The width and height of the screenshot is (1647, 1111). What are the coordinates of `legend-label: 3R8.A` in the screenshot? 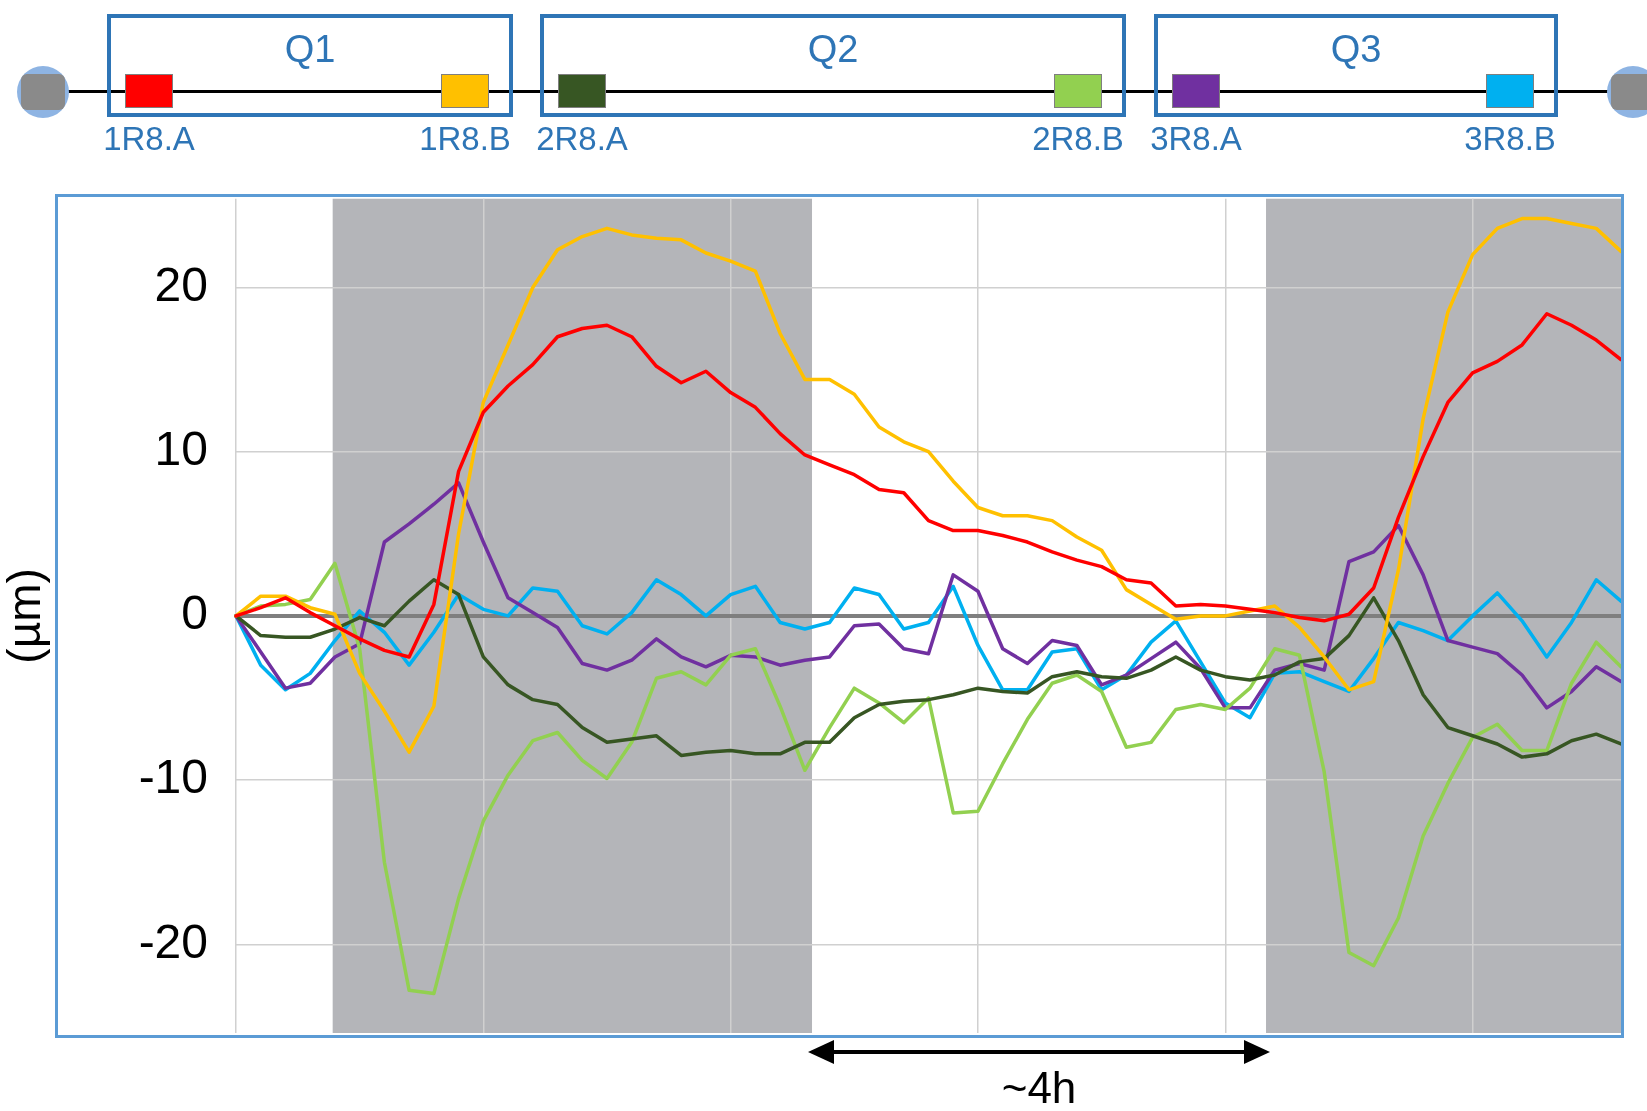 It's located at (1196, 138).